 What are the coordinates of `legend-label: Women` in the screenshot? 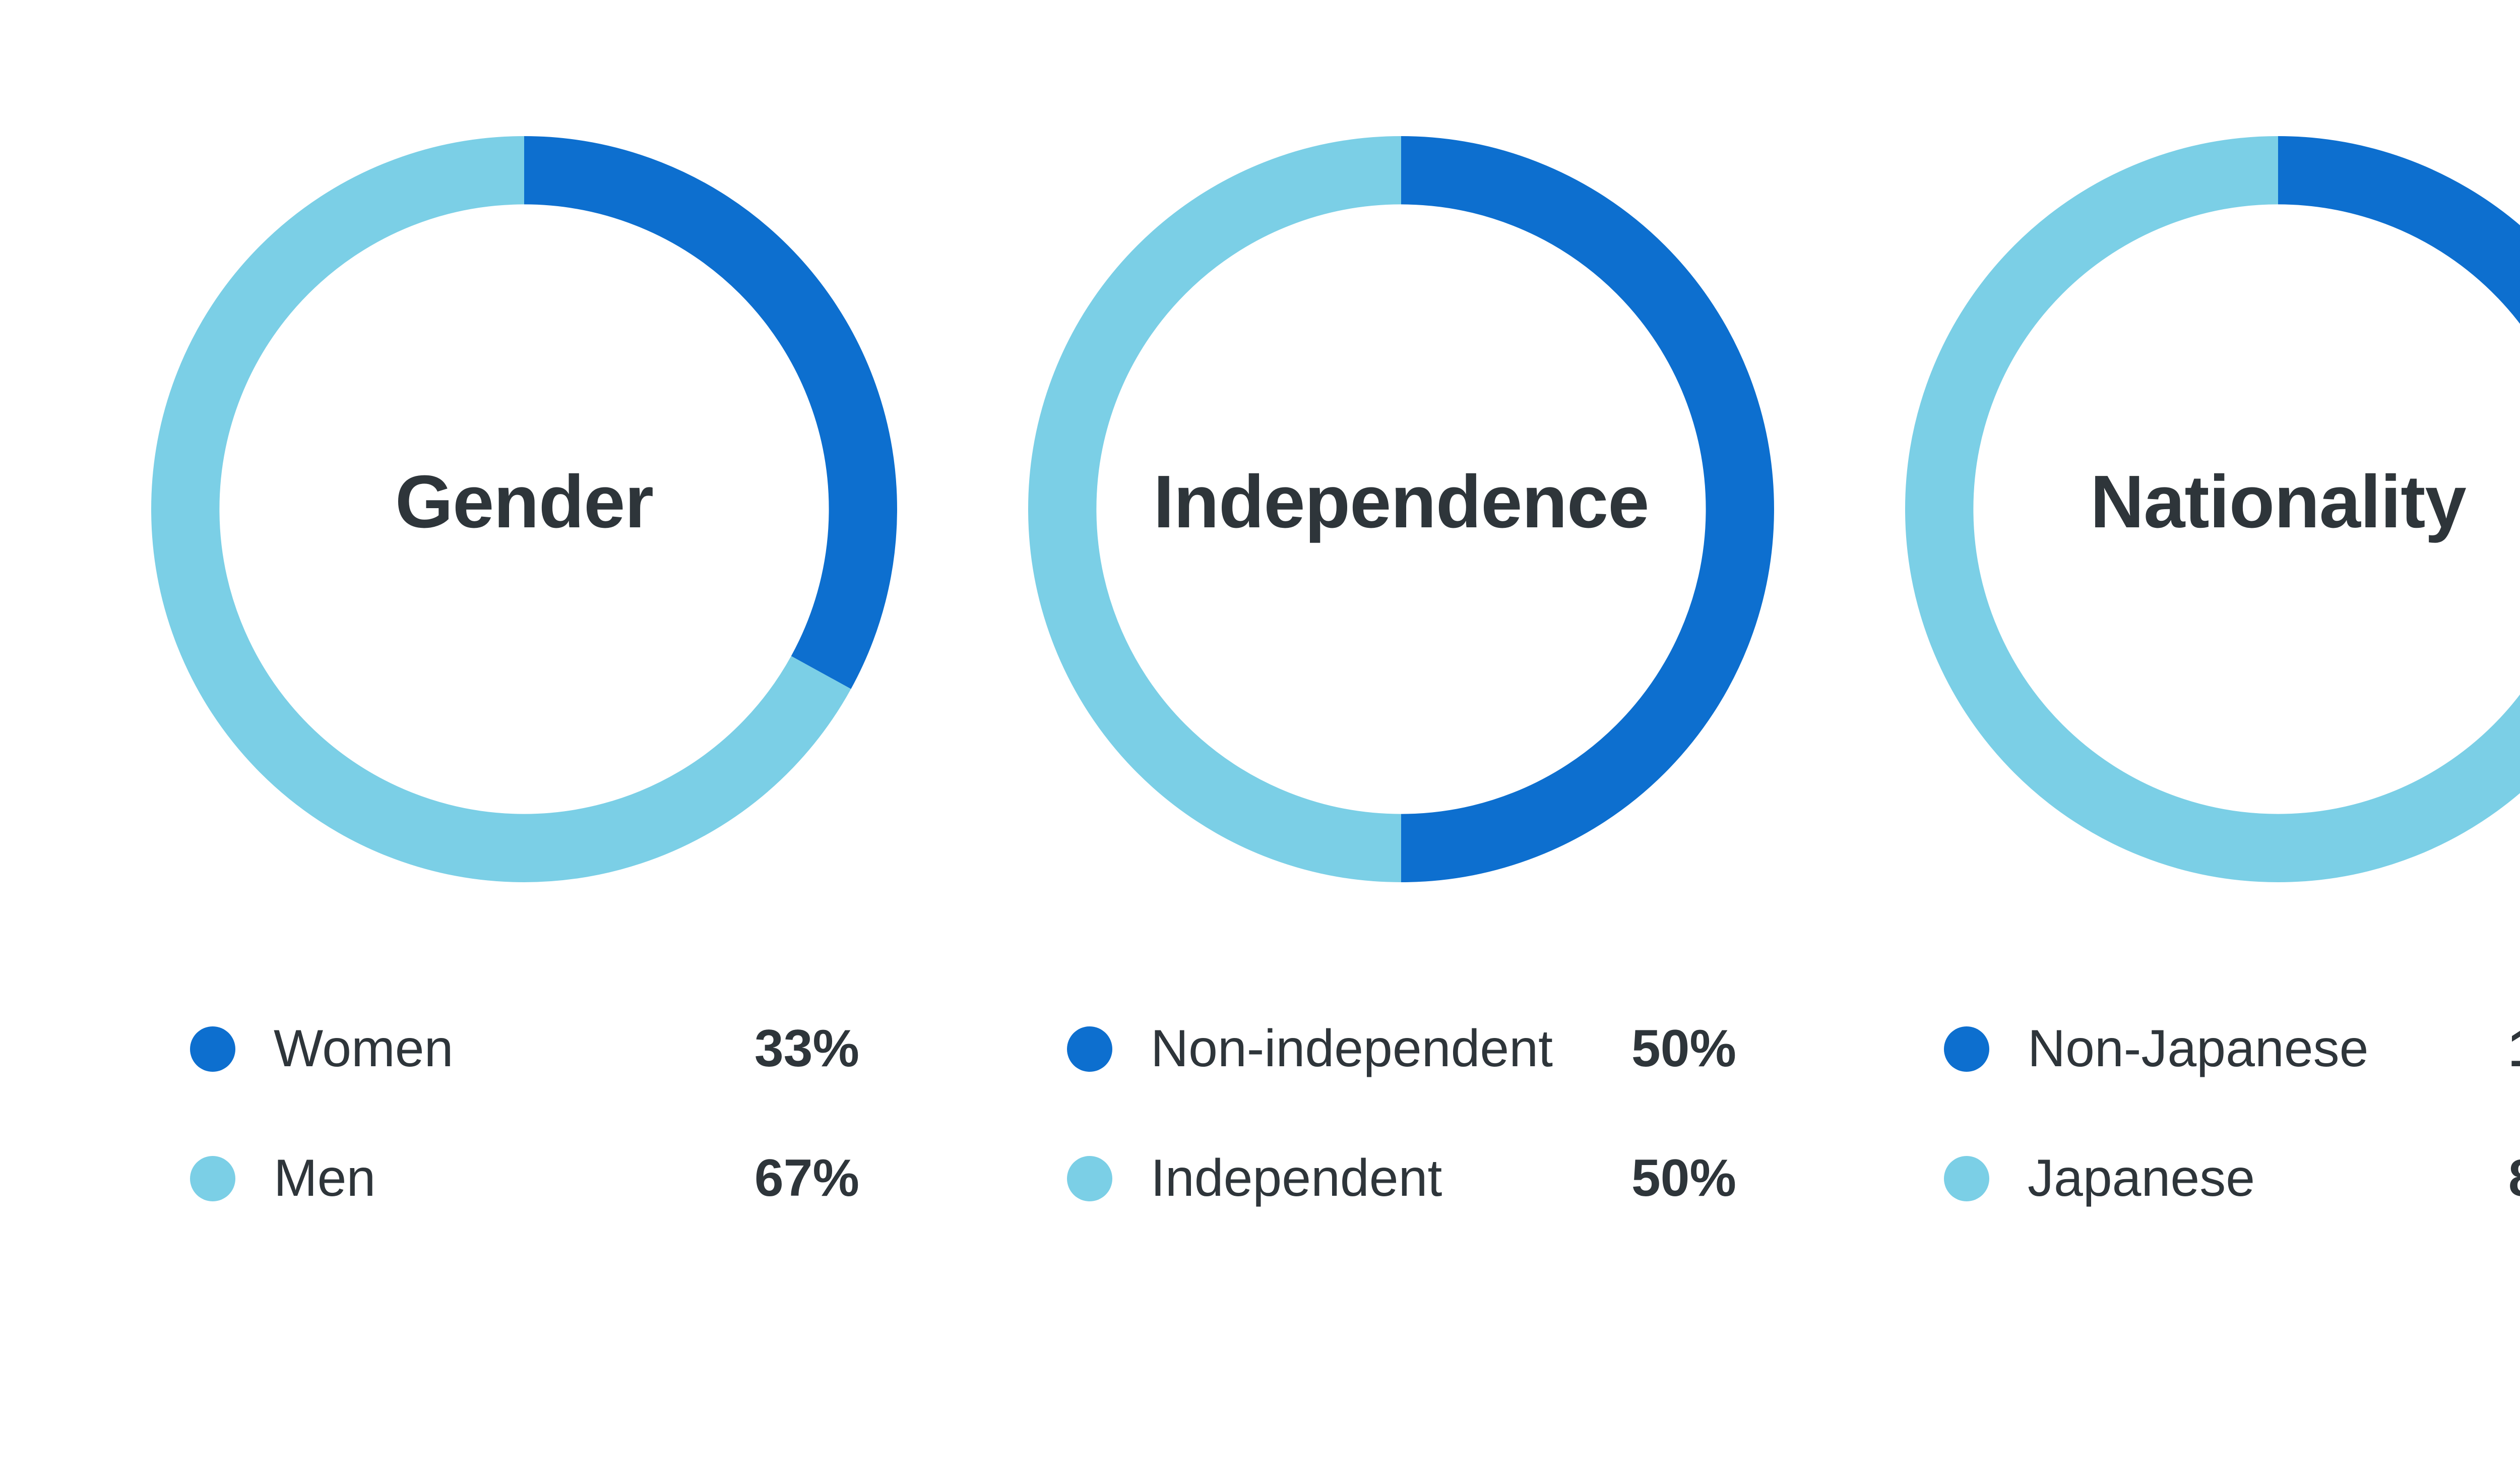 It's located at (364, 1048).